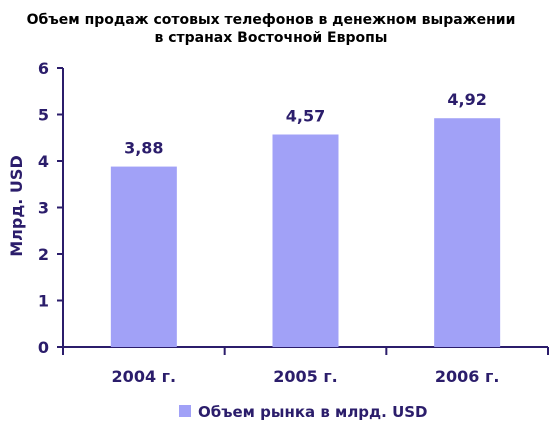  Describe the element at coordinates (143, 148) in the screenshot. I see `bar-value-label: 3,88` at that location.